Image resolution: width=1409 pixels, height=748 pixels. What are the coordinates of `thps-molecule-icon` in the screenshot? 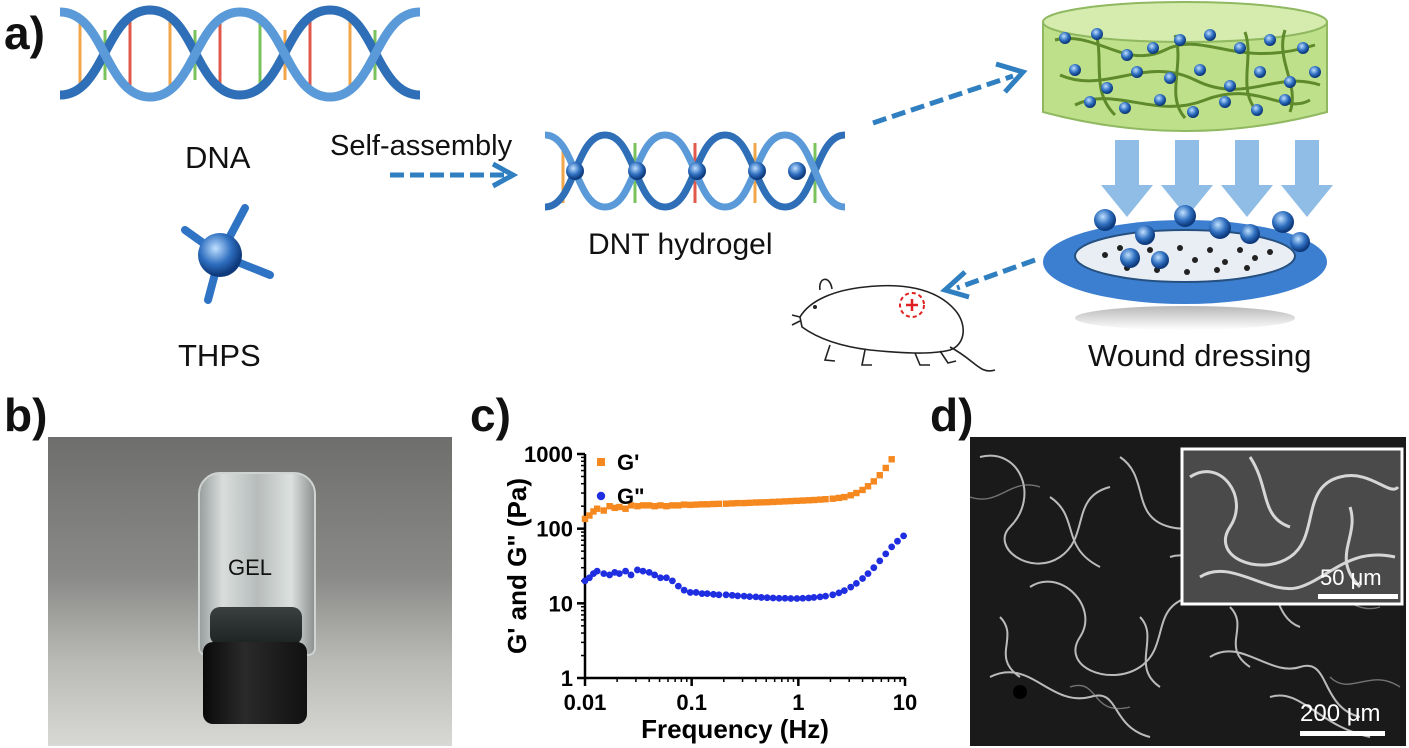 It's located at (227, 254).